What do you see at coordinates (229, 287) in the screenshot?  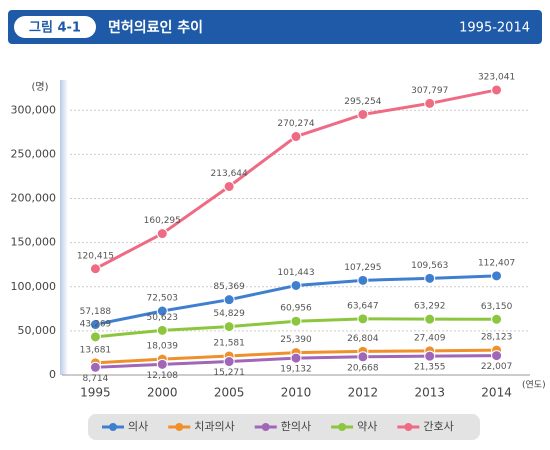 I see `value-label: 85,369` at bounding box center [229, 287].